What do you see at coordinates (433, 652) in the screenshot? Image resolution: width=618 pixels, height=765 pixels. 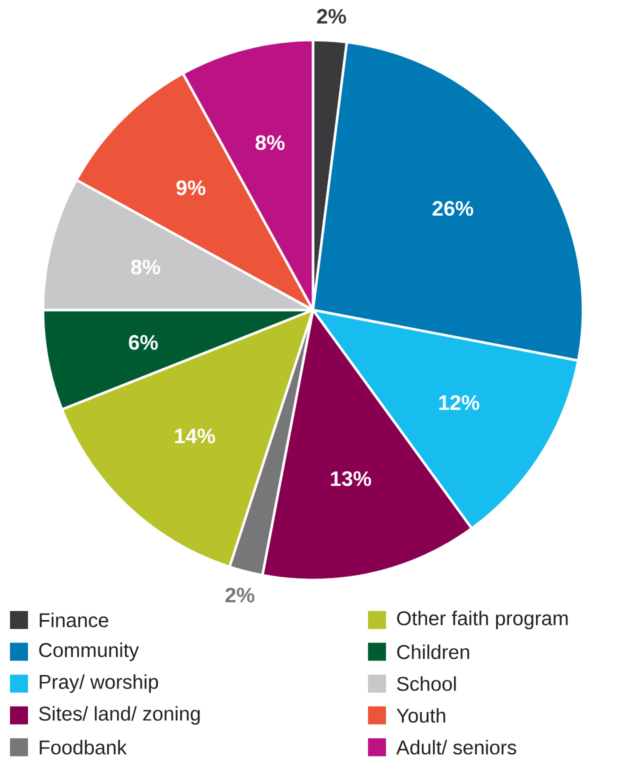 I see `legend-label: Children` at bounding box center [433, 652].